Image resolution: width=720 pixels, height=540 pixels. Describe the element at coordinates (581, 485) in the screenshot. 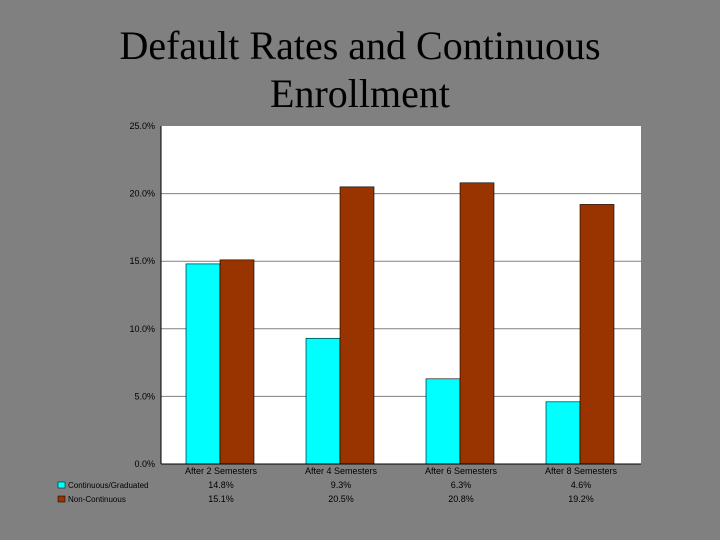

I see `data-table-value: 4.6%` at that location.